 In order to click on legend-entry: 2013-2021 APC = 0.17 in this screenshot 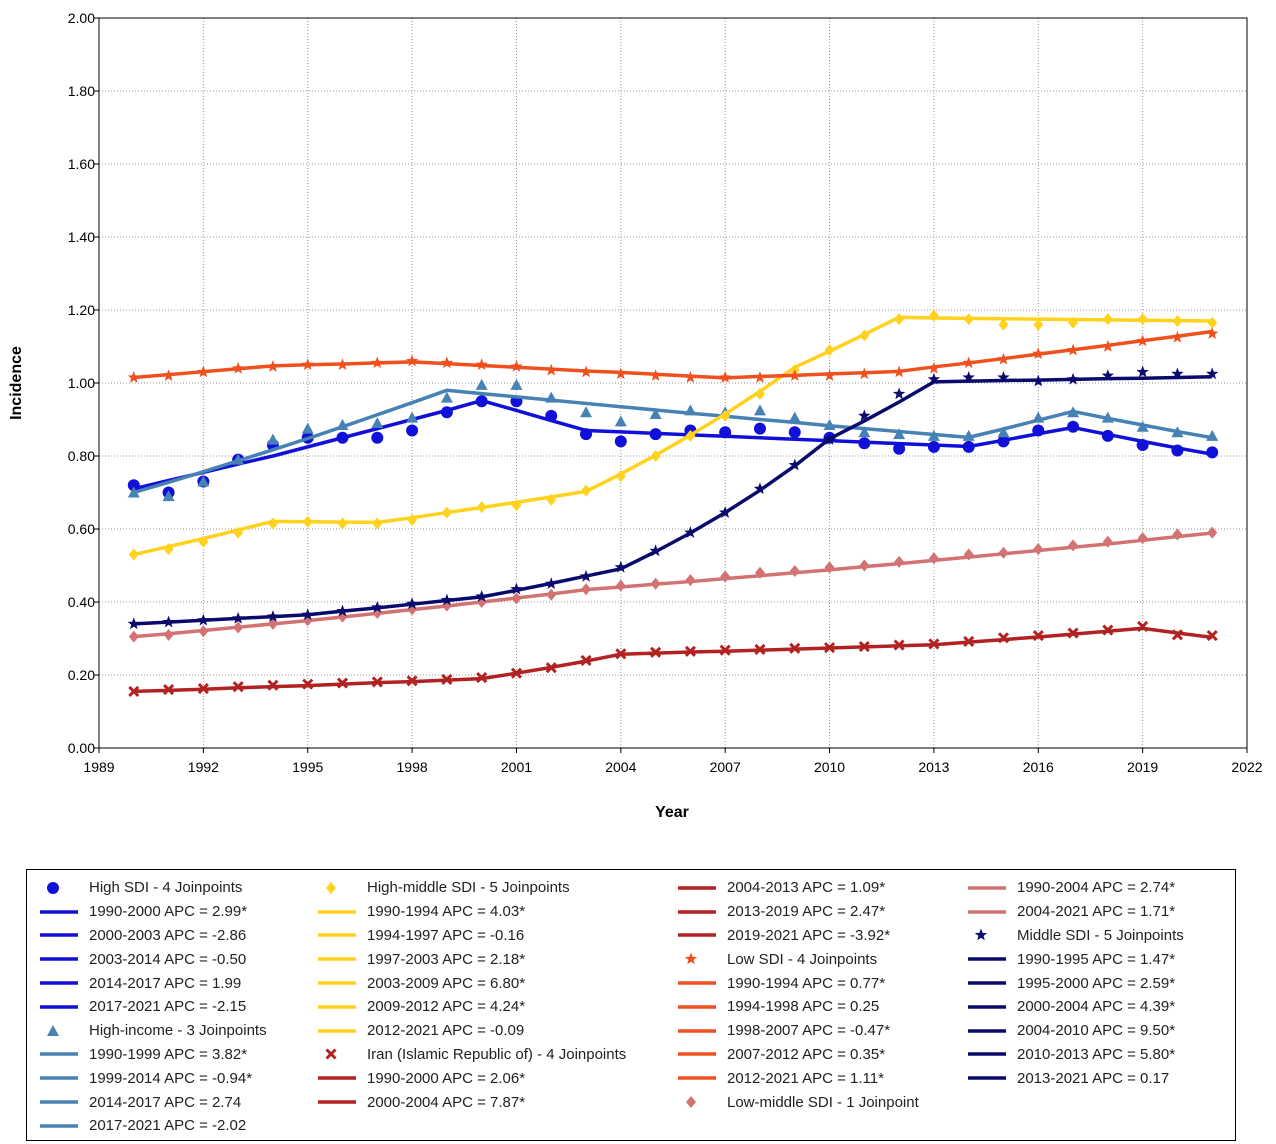, I will do `click(1075, 1078)`.